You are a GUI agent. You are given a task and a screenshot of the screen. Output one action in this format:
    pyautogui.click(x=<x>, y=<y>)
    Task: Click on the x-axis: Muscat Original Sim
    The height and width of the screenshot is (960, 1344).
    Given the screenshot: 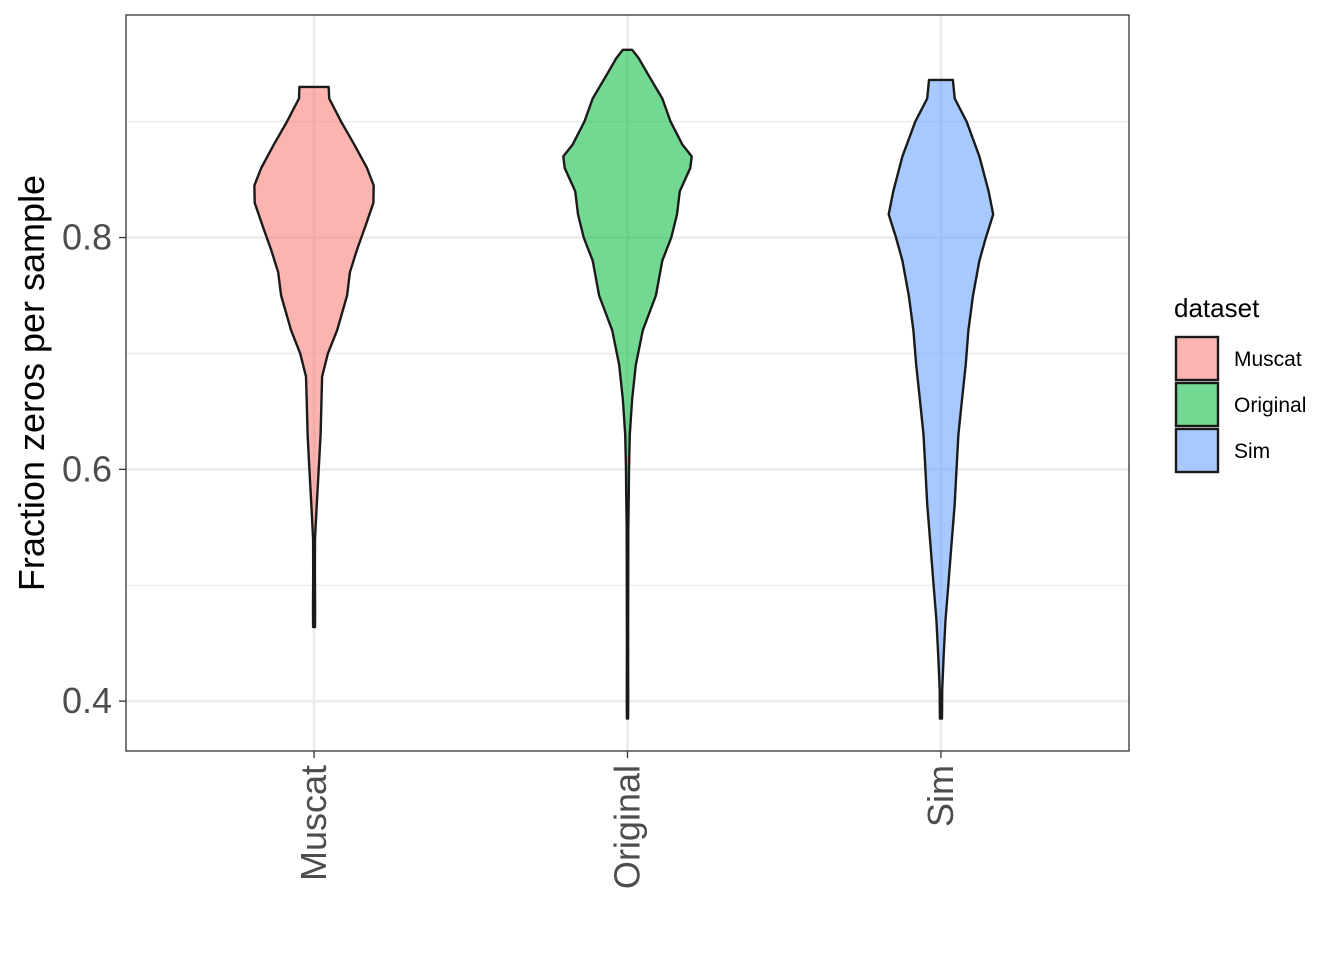 What is the action you would take?
    pyautogui.click(x=627, y=820)
    